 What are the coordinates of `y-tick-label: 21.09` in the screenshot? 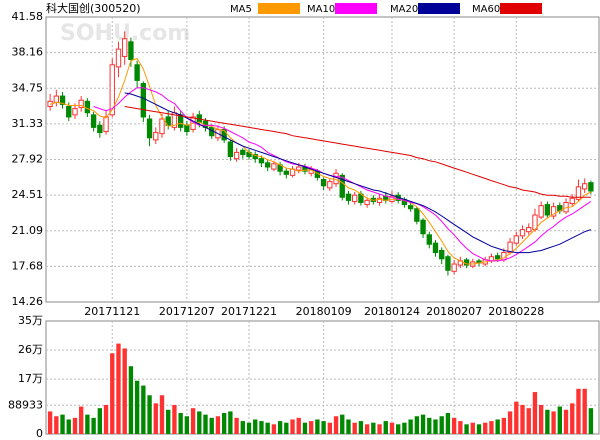 It's located at (28, 230).